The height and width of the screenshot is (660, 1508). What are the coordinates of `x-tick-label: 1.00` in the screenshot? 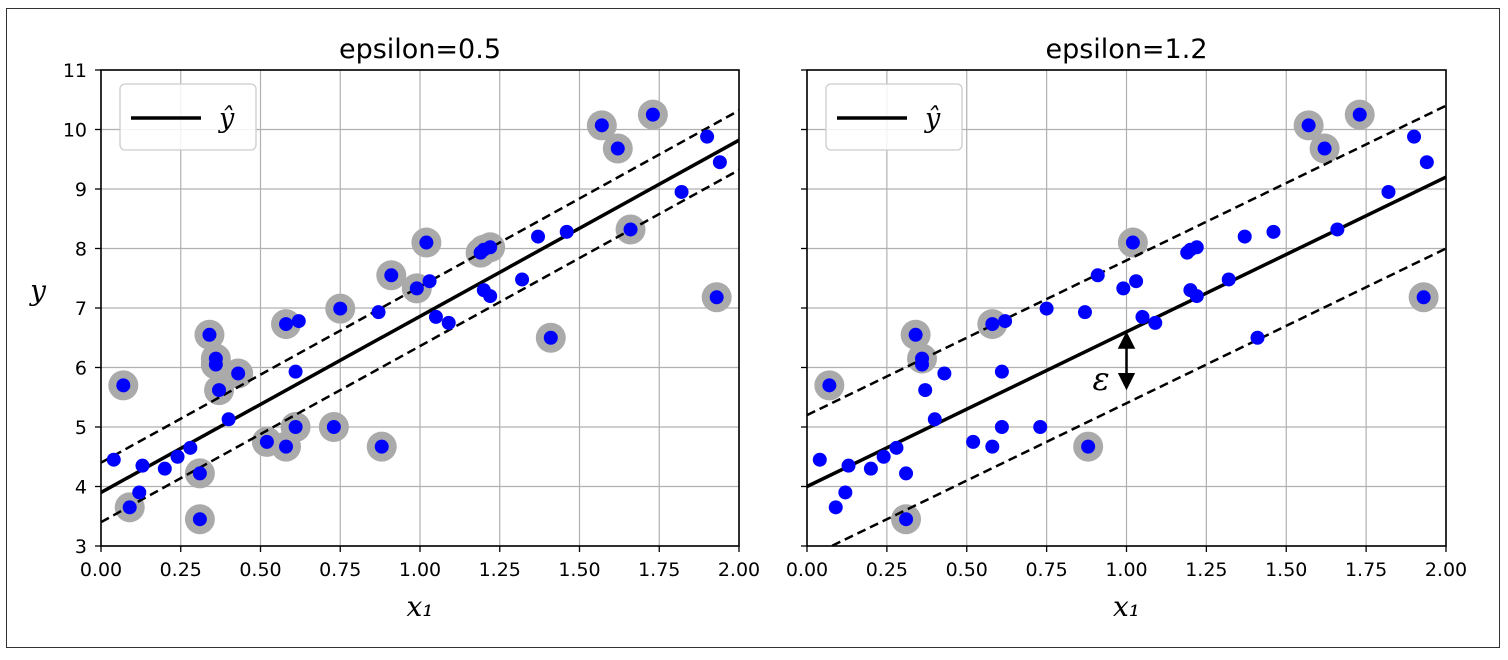 It's located at (420, 570).